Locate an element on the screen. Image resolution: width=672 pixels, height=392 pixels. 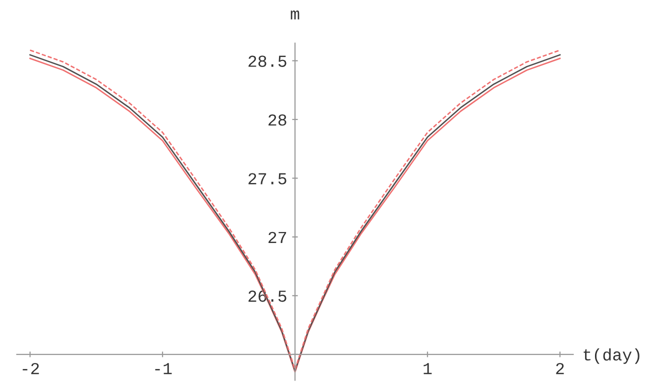
x-tick-label: 2 is located at coordinates (560, 368).